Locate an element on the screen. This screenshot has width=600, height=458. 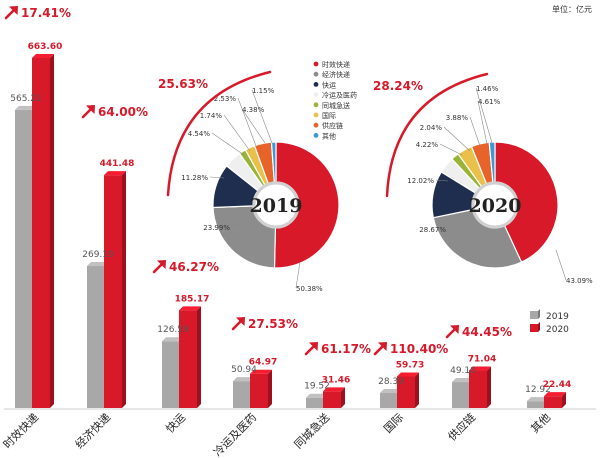
value-label-2019: 269.19 is located at coordinates (98, 255).